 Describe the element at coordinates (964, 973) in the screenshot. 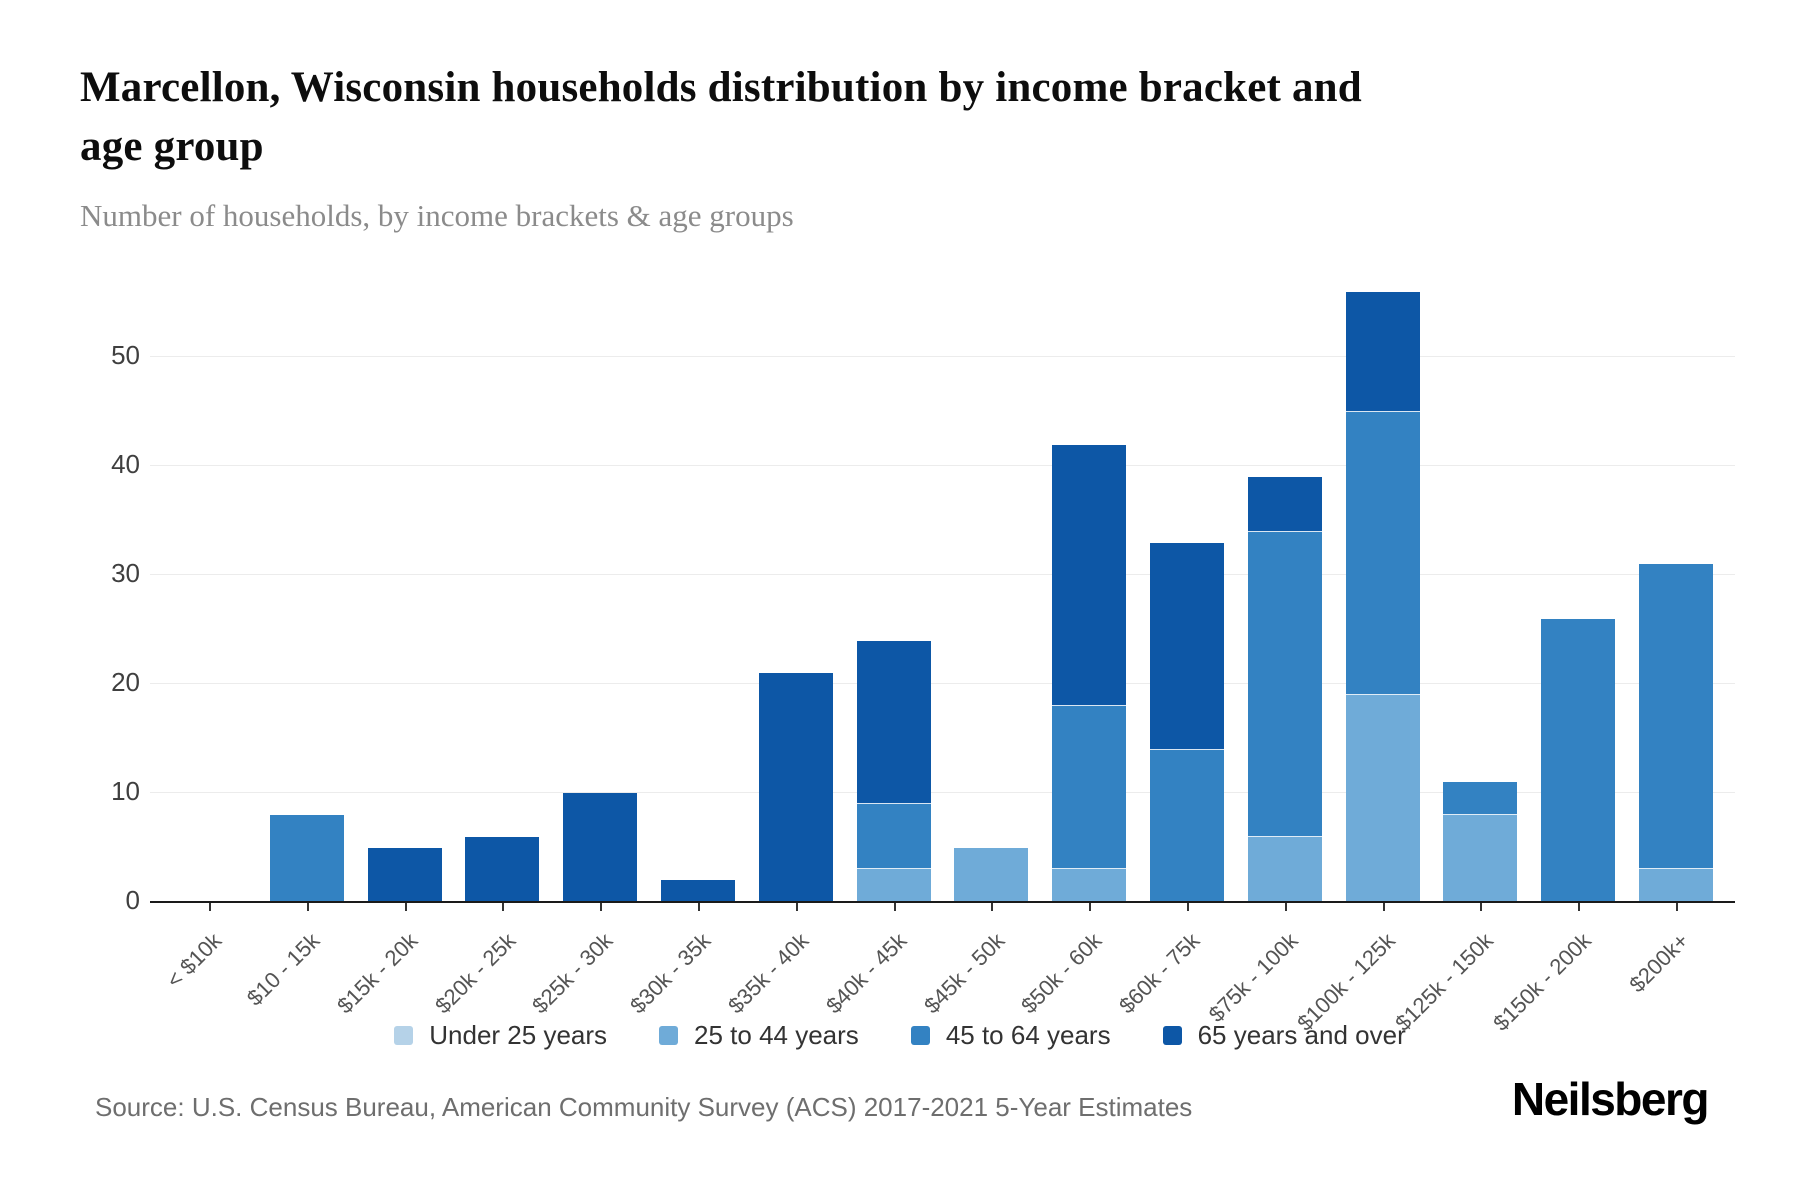

I see `x-category-label: $45k - 50k` at that location.